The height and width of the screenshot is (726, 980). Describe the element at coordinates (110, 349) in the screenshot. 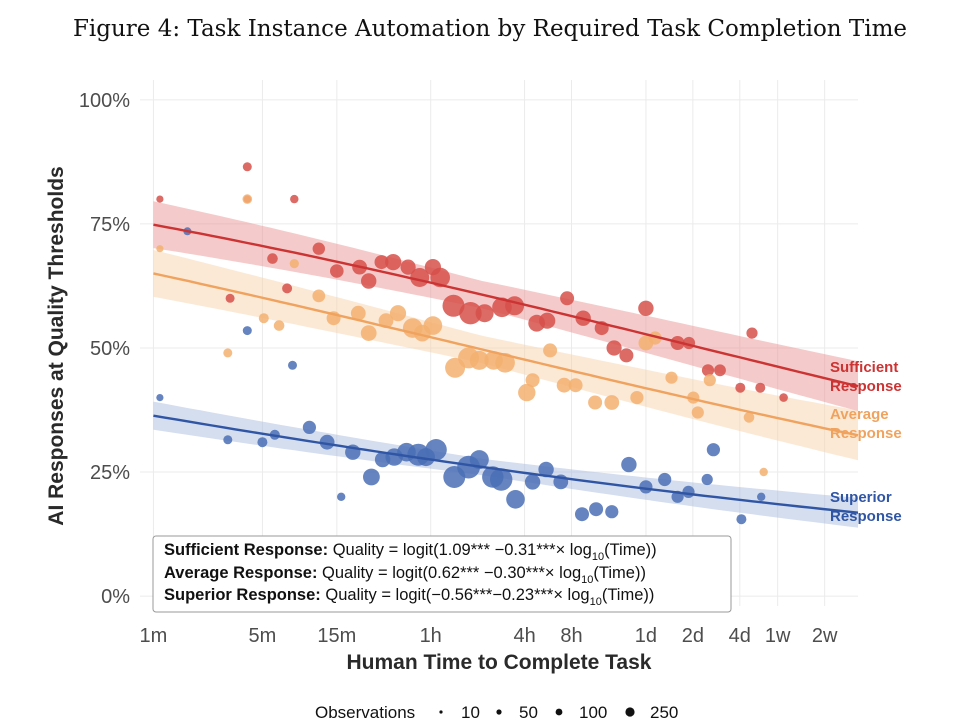

I see `y-tick-label: 50%` at that location.